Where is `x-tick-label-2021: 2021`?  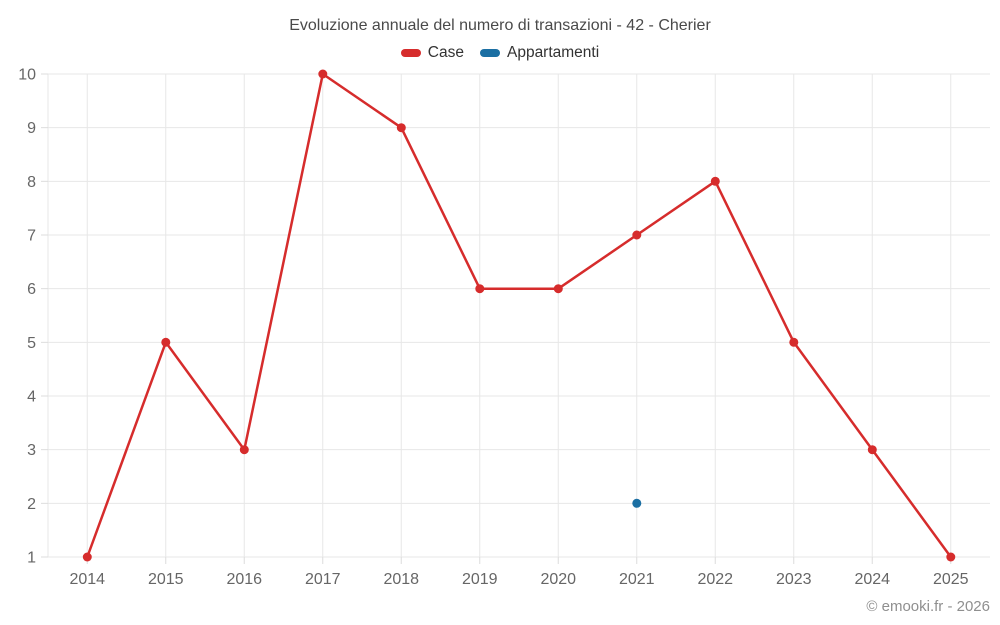
x-tick-label-2021: 2021 is located at coordinates (637, 579).